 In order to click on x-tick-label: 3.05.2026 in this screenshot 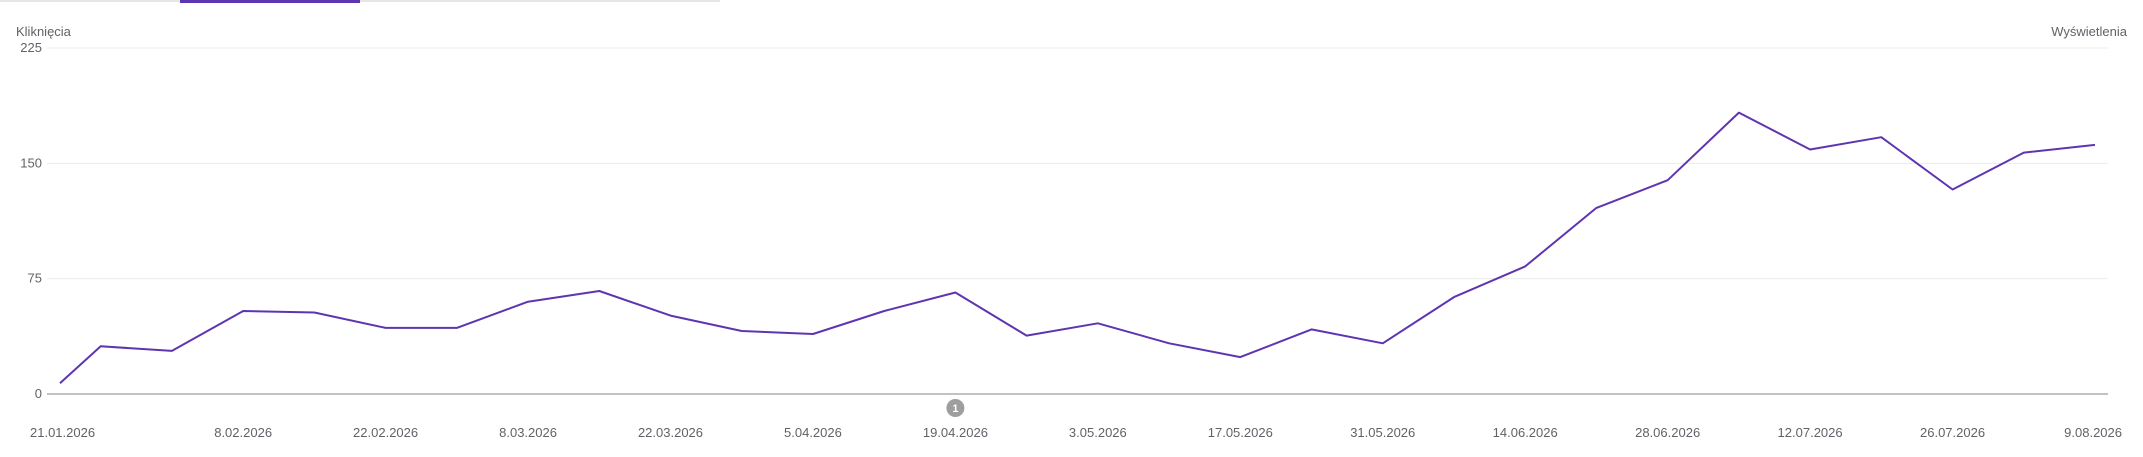, I will do `click(1098, 432)`.